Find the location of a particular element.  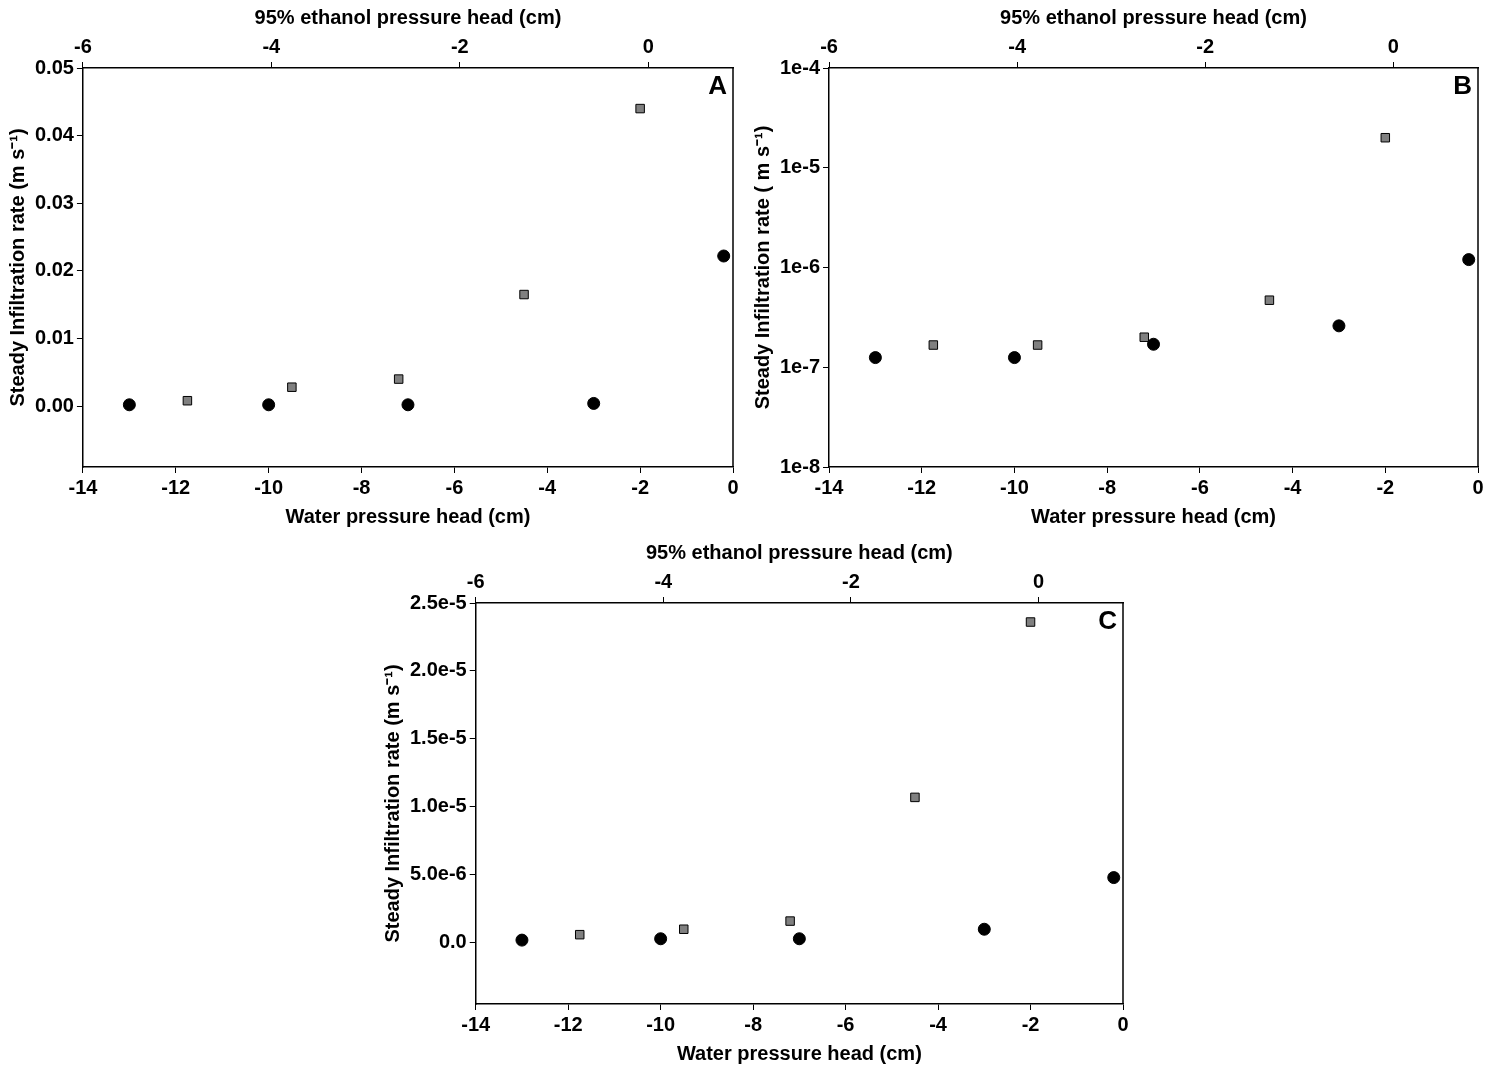

annotation: A is located at coordinates (718, 85).